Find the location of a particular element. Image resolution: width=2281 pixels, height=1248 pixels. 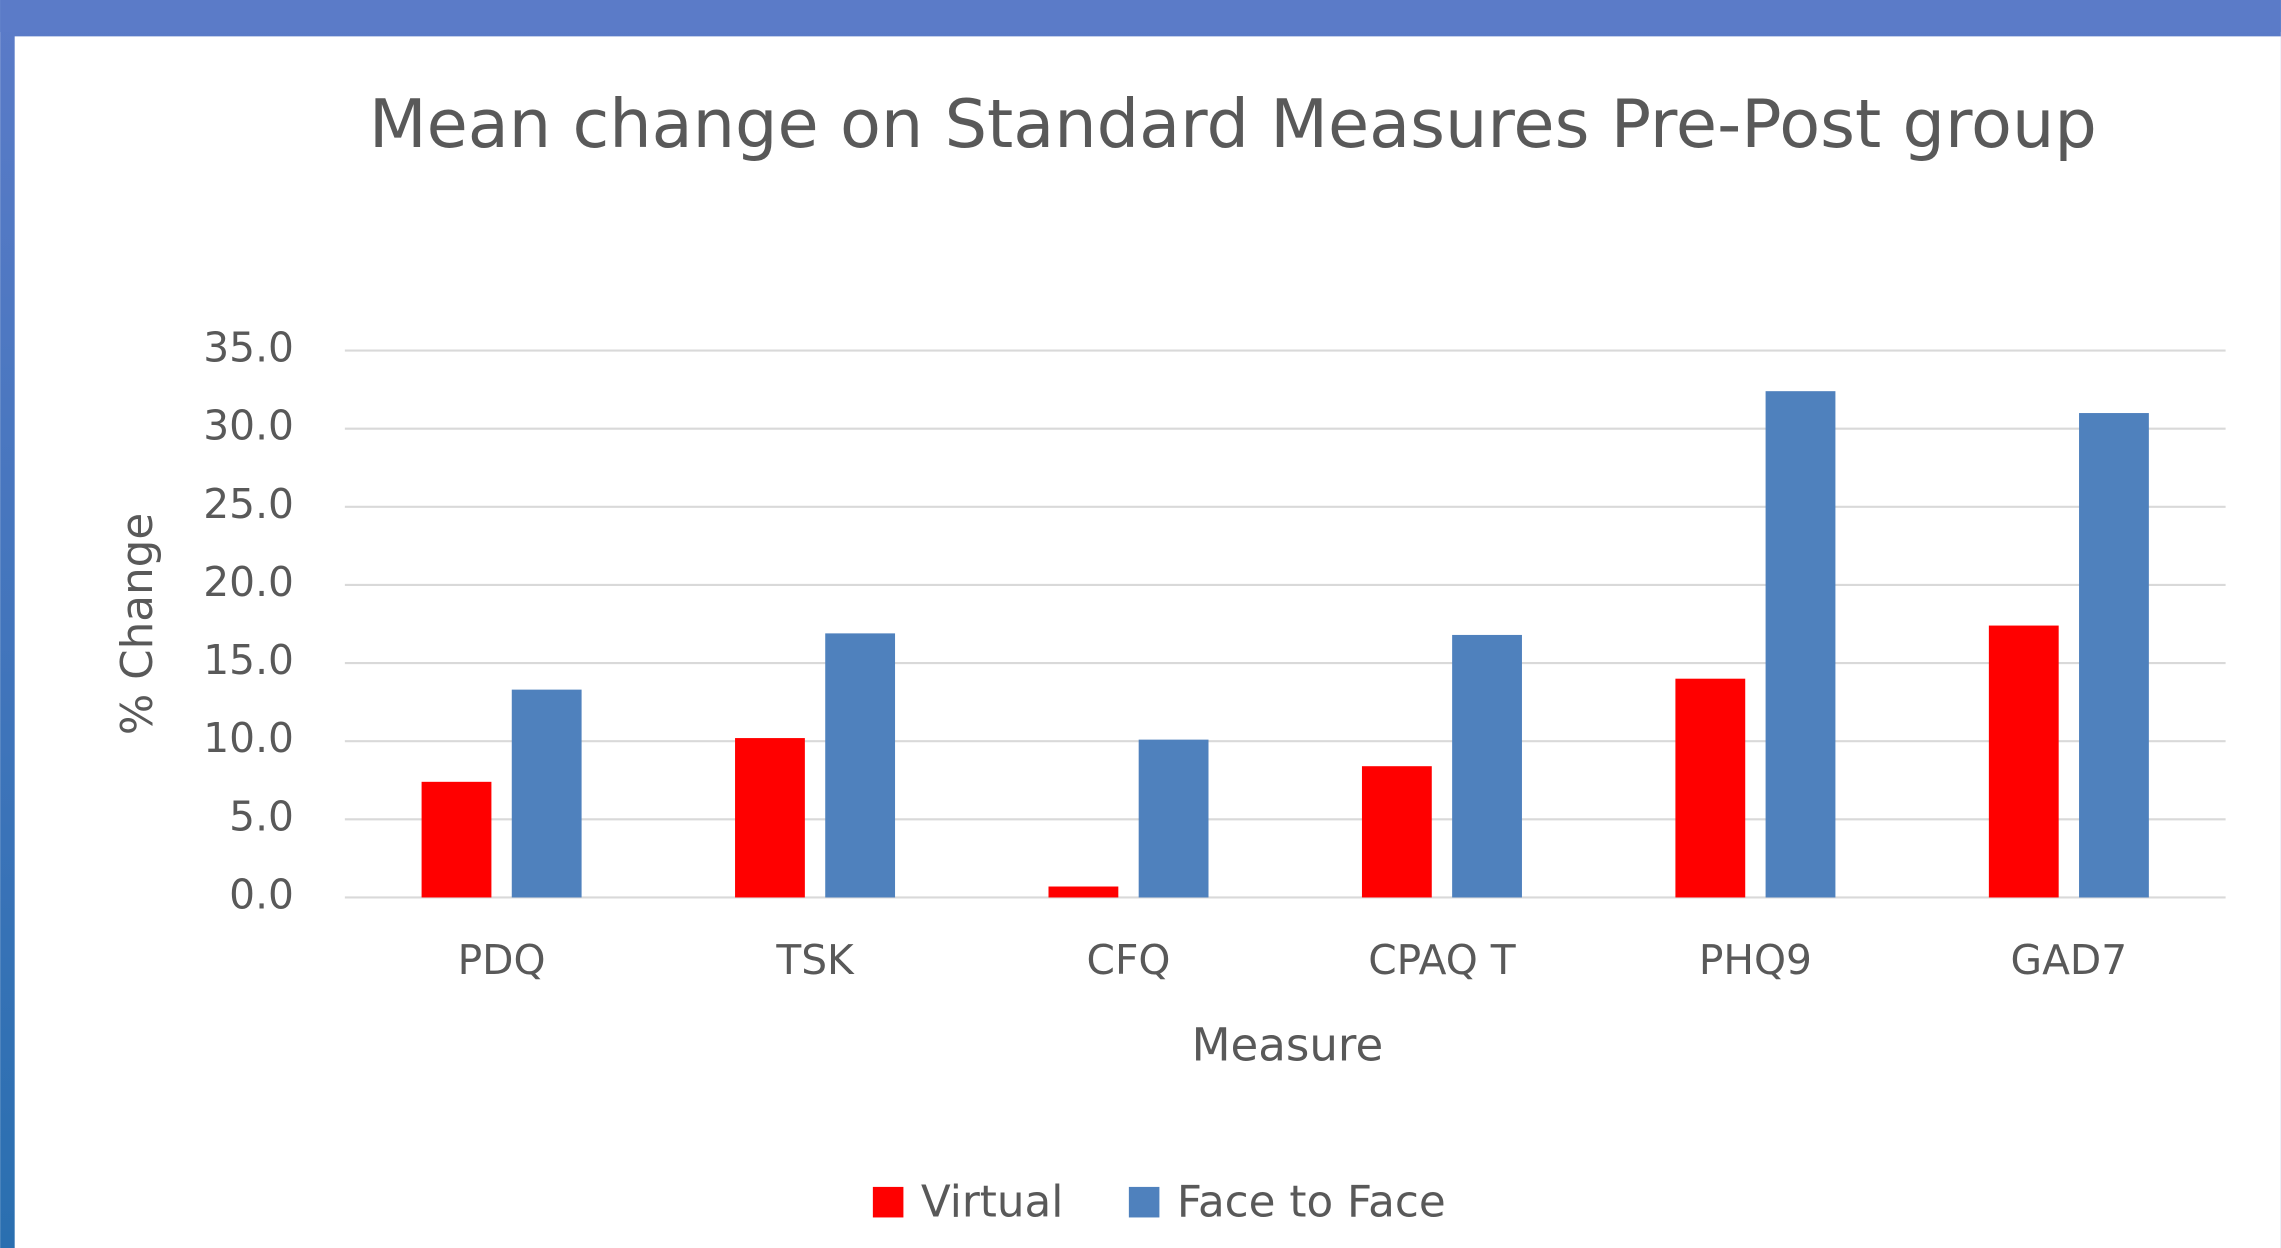

y-tick-label: 30.0 is located at coordinates (248, 426).